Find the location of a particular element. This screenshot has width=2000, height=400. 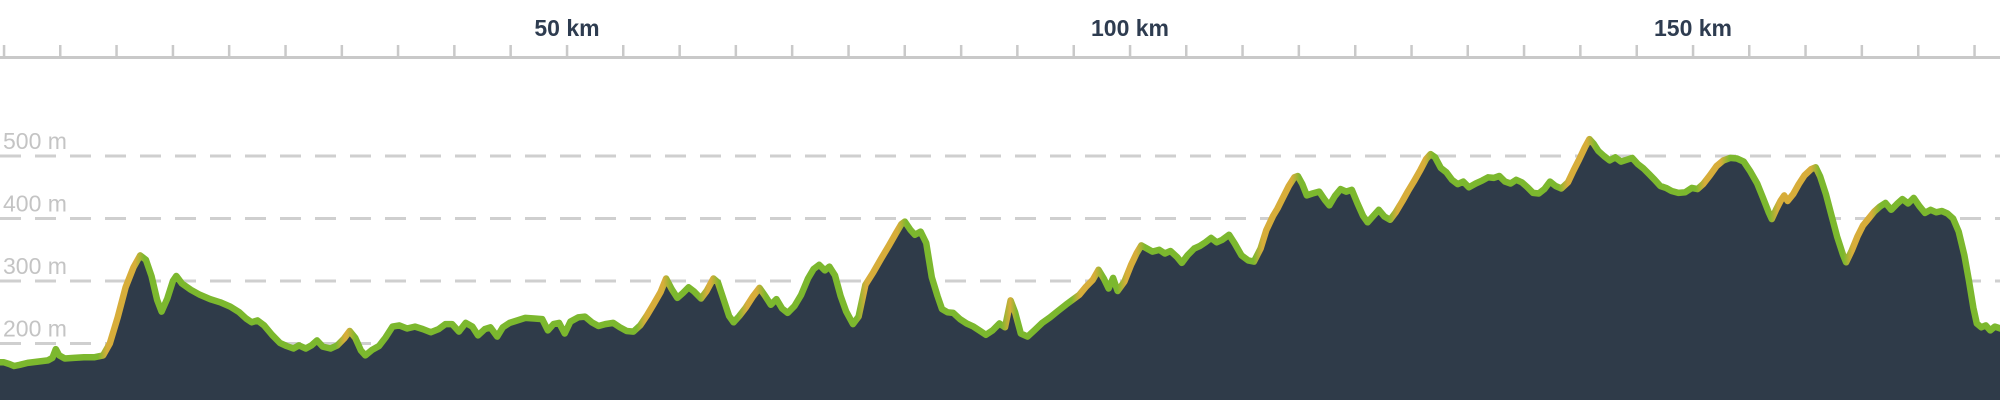

x-axis-line is located at coordinates (1000, 57).